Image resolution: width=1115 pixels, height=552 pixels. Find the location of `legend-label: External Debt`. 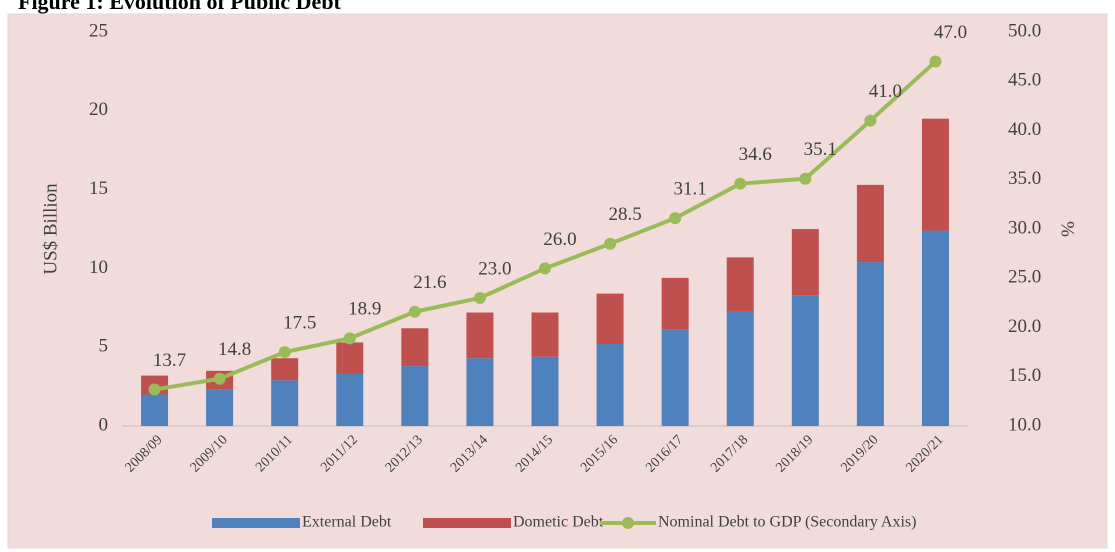

legend-label: External Debt is located at coordinates (347, 522).